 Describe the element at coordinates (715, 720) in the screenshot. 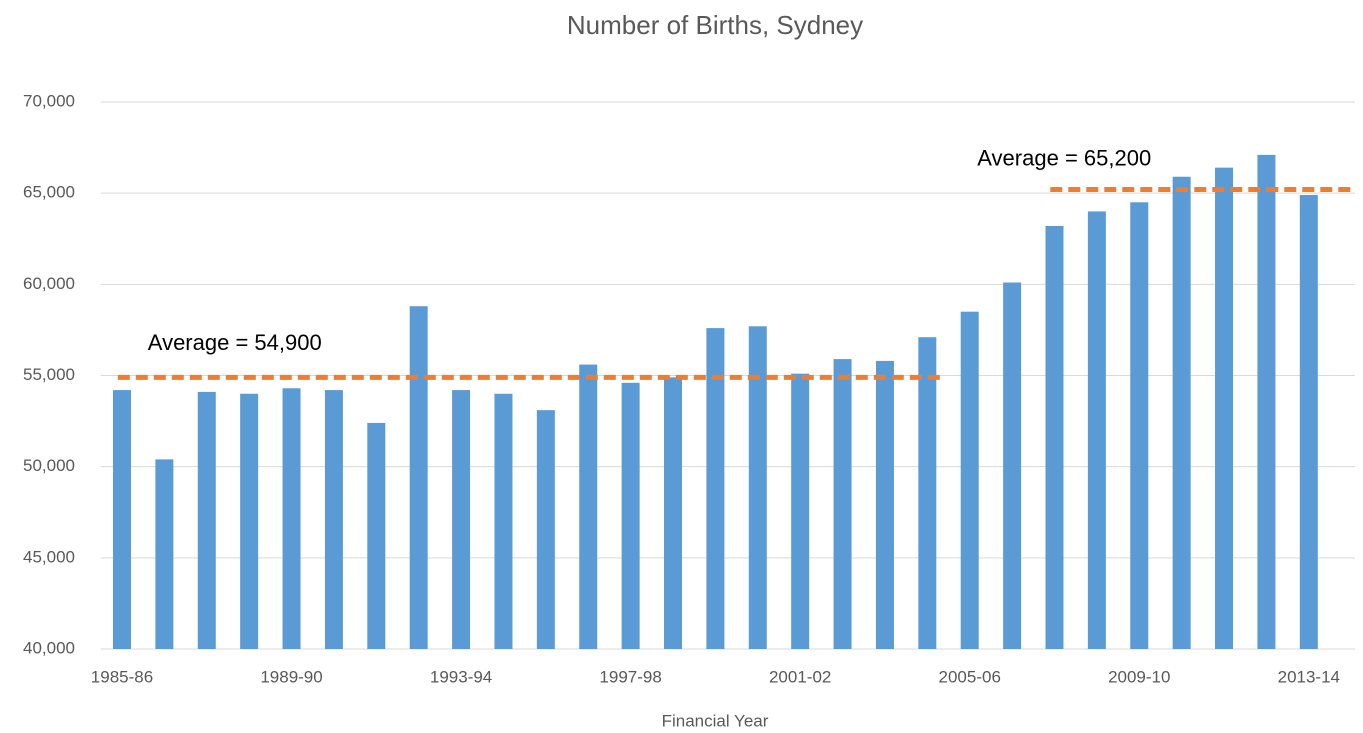

I see `x-axis-title: Financial Year` at that location.